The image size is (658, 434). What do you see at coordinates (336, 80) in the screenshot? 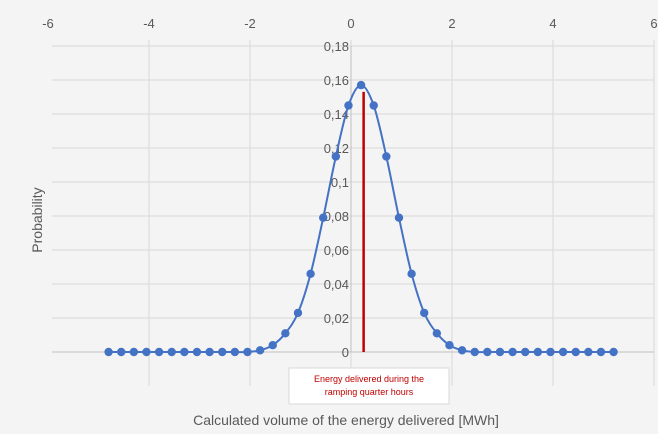
I see `y-tick-label: 0,16` at bounding box center [336, 80].